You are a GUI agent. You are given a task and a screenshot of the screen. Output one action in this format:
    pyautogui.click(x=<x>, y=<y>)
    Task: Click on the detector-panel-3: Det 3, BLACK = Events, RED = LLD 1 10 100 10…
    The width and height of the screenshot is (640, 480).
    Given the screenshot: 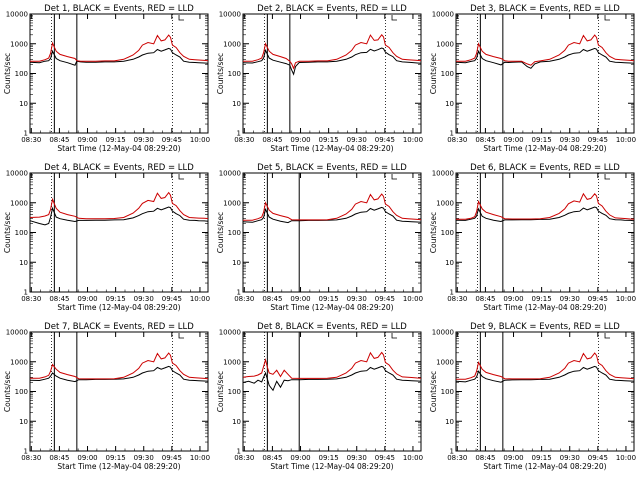 What is the action you would take?
    pyautogui.click(x=532, y=78)
    